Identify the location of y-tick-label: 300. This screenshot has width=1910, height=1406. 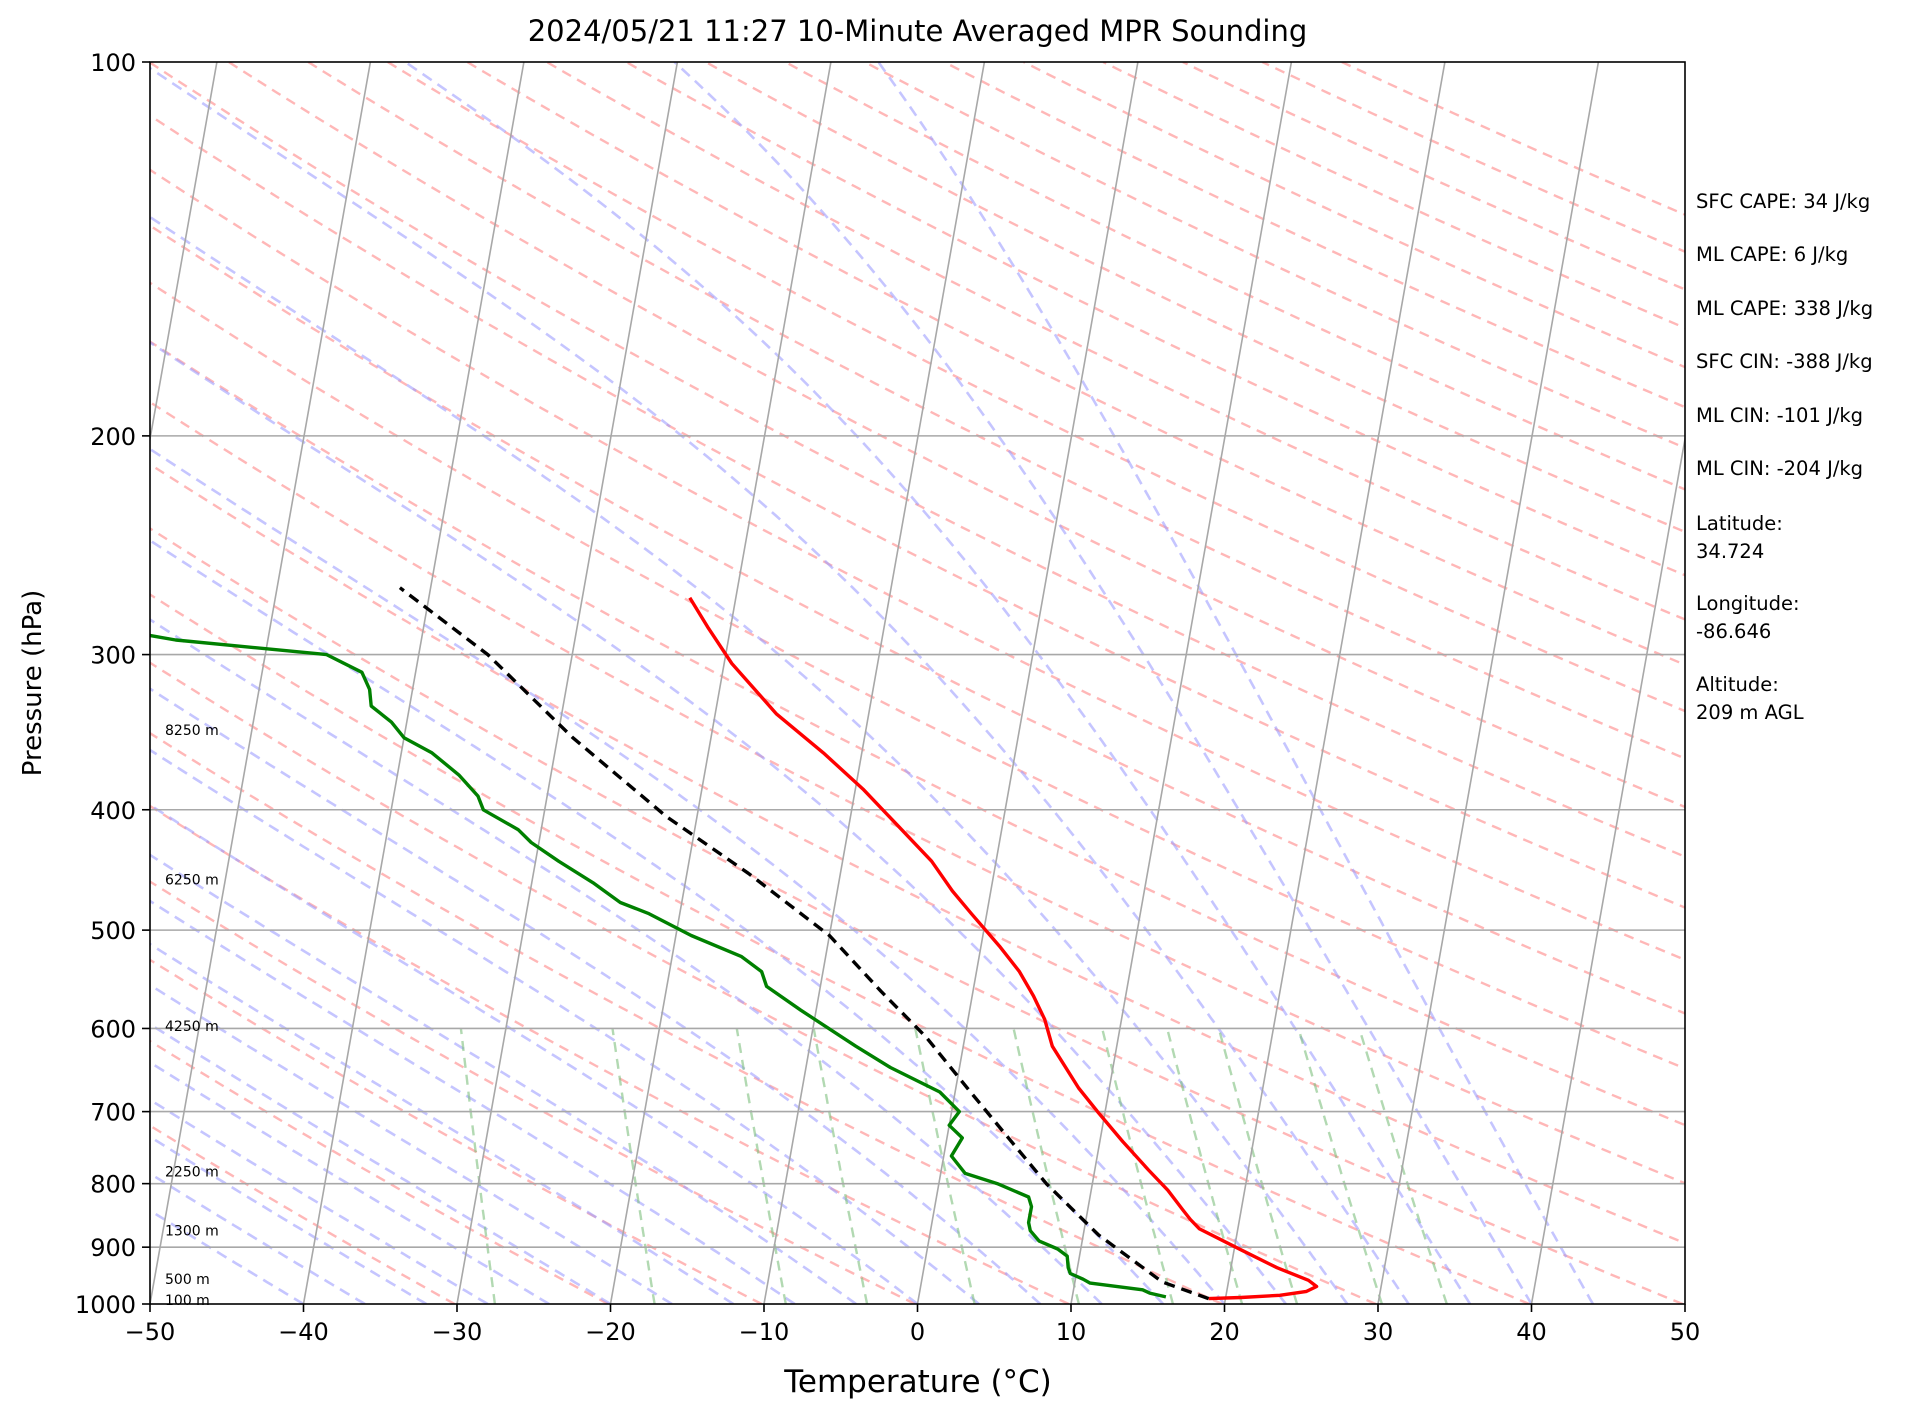
(113, 656).